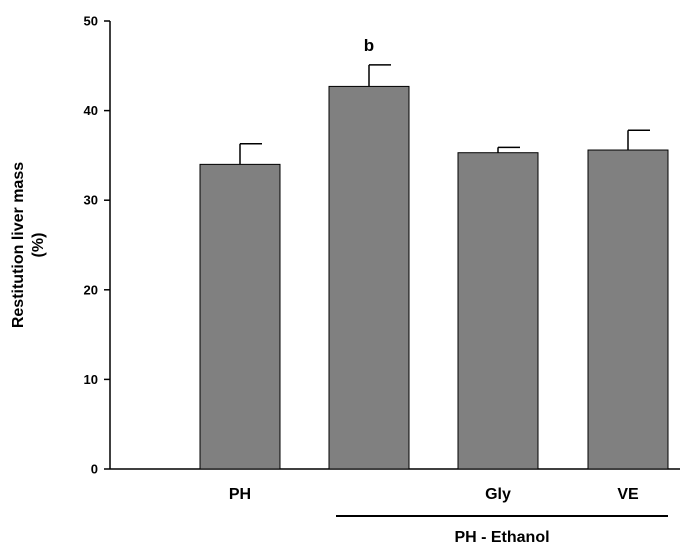  What do you see at coordinates (91, 21) in the screenshot?
I see `y-tick-label: 50` at bounding box center [91, 21].